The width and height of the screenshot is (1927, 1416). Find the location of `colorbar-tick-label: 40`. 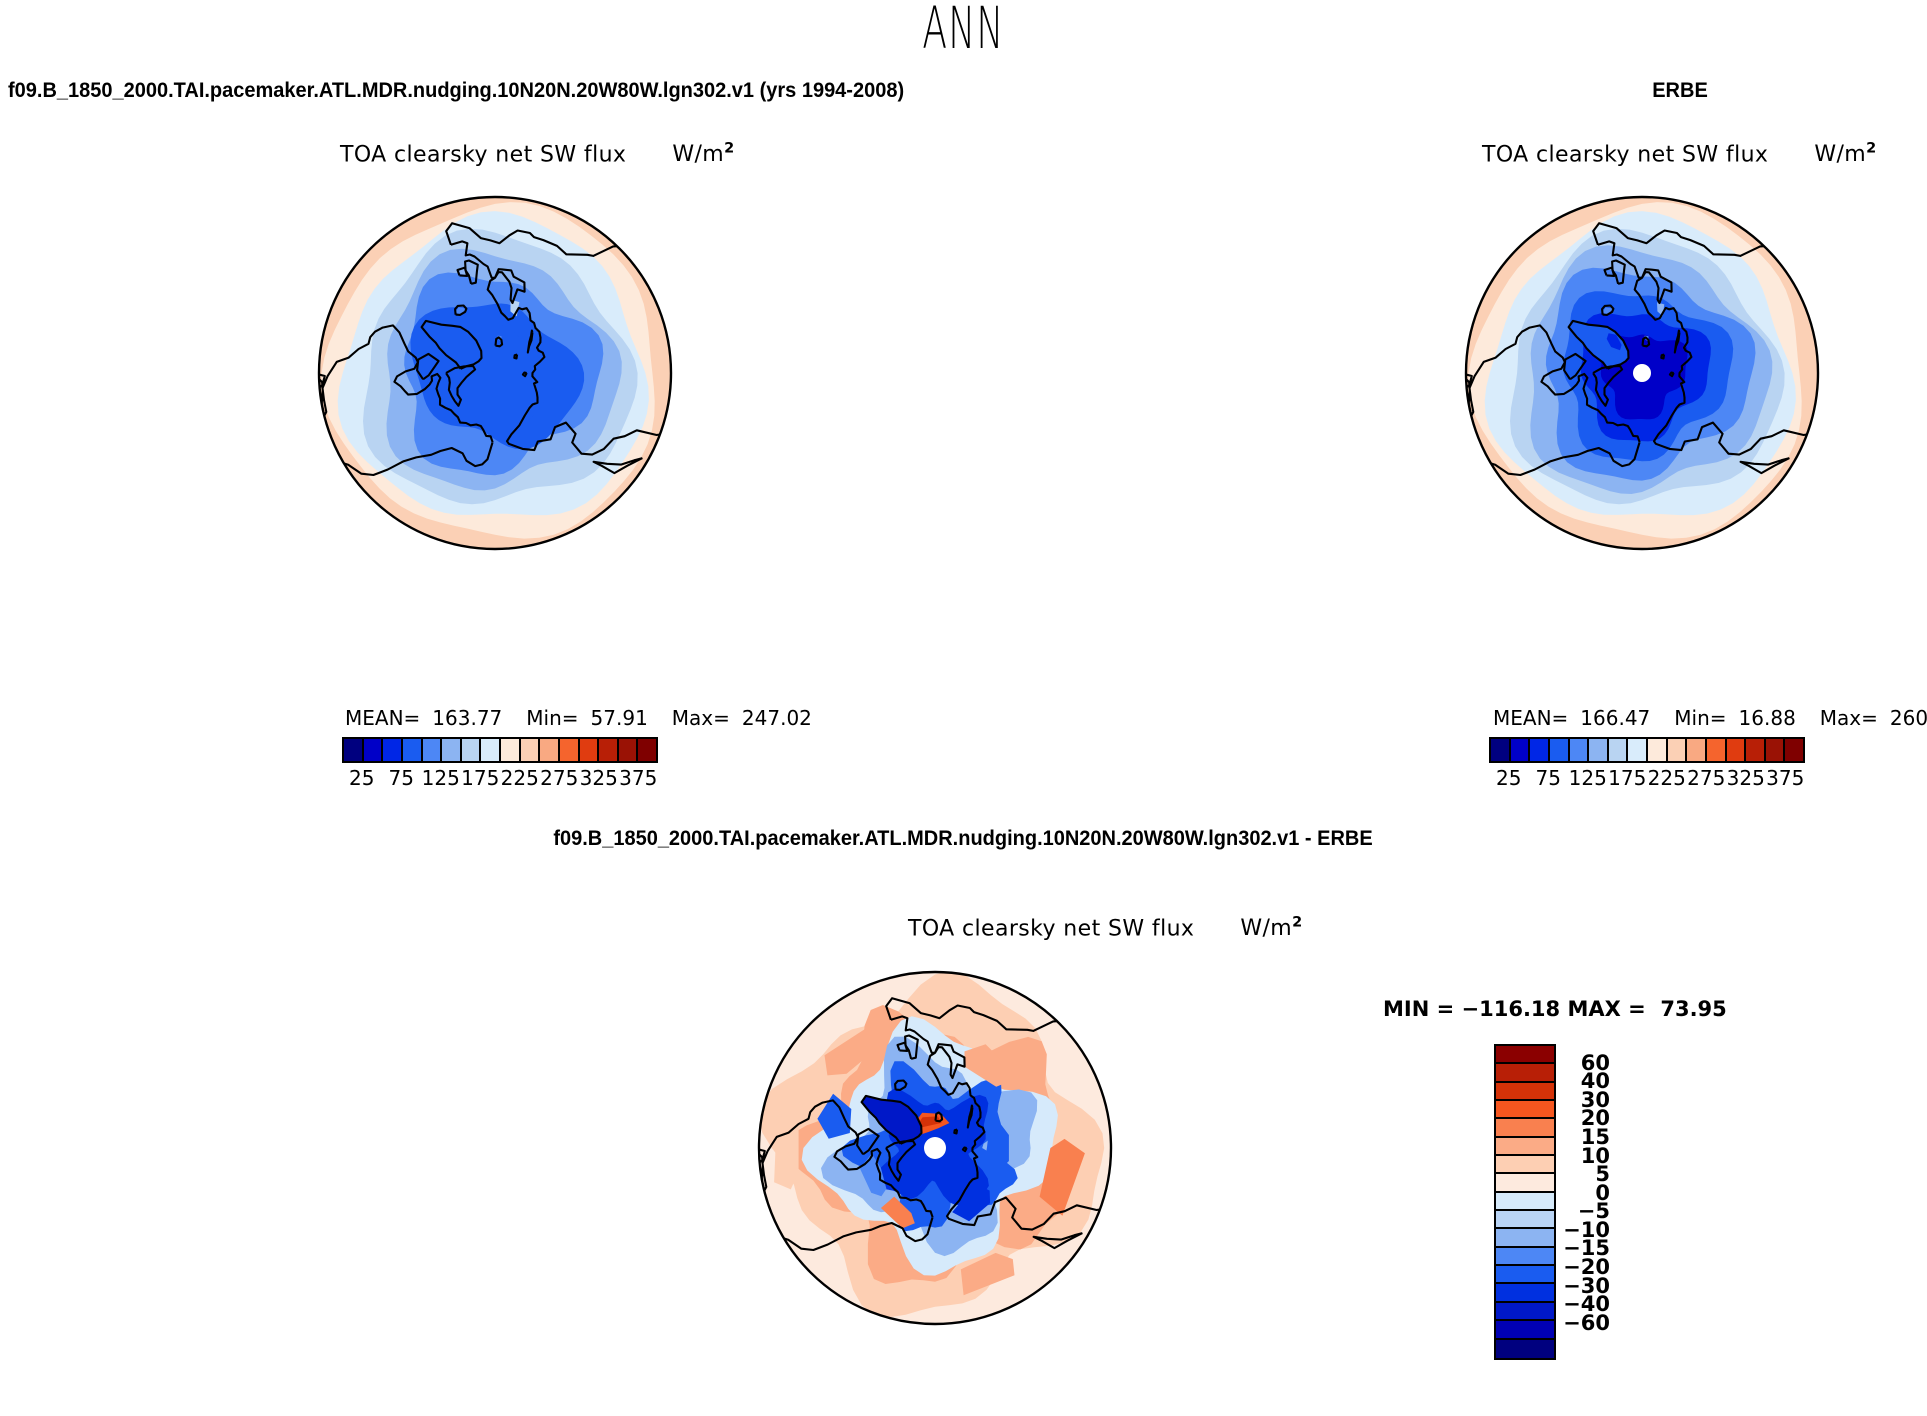

colorbar-tick-label: 40 is located at coordinates (1595, 1081).